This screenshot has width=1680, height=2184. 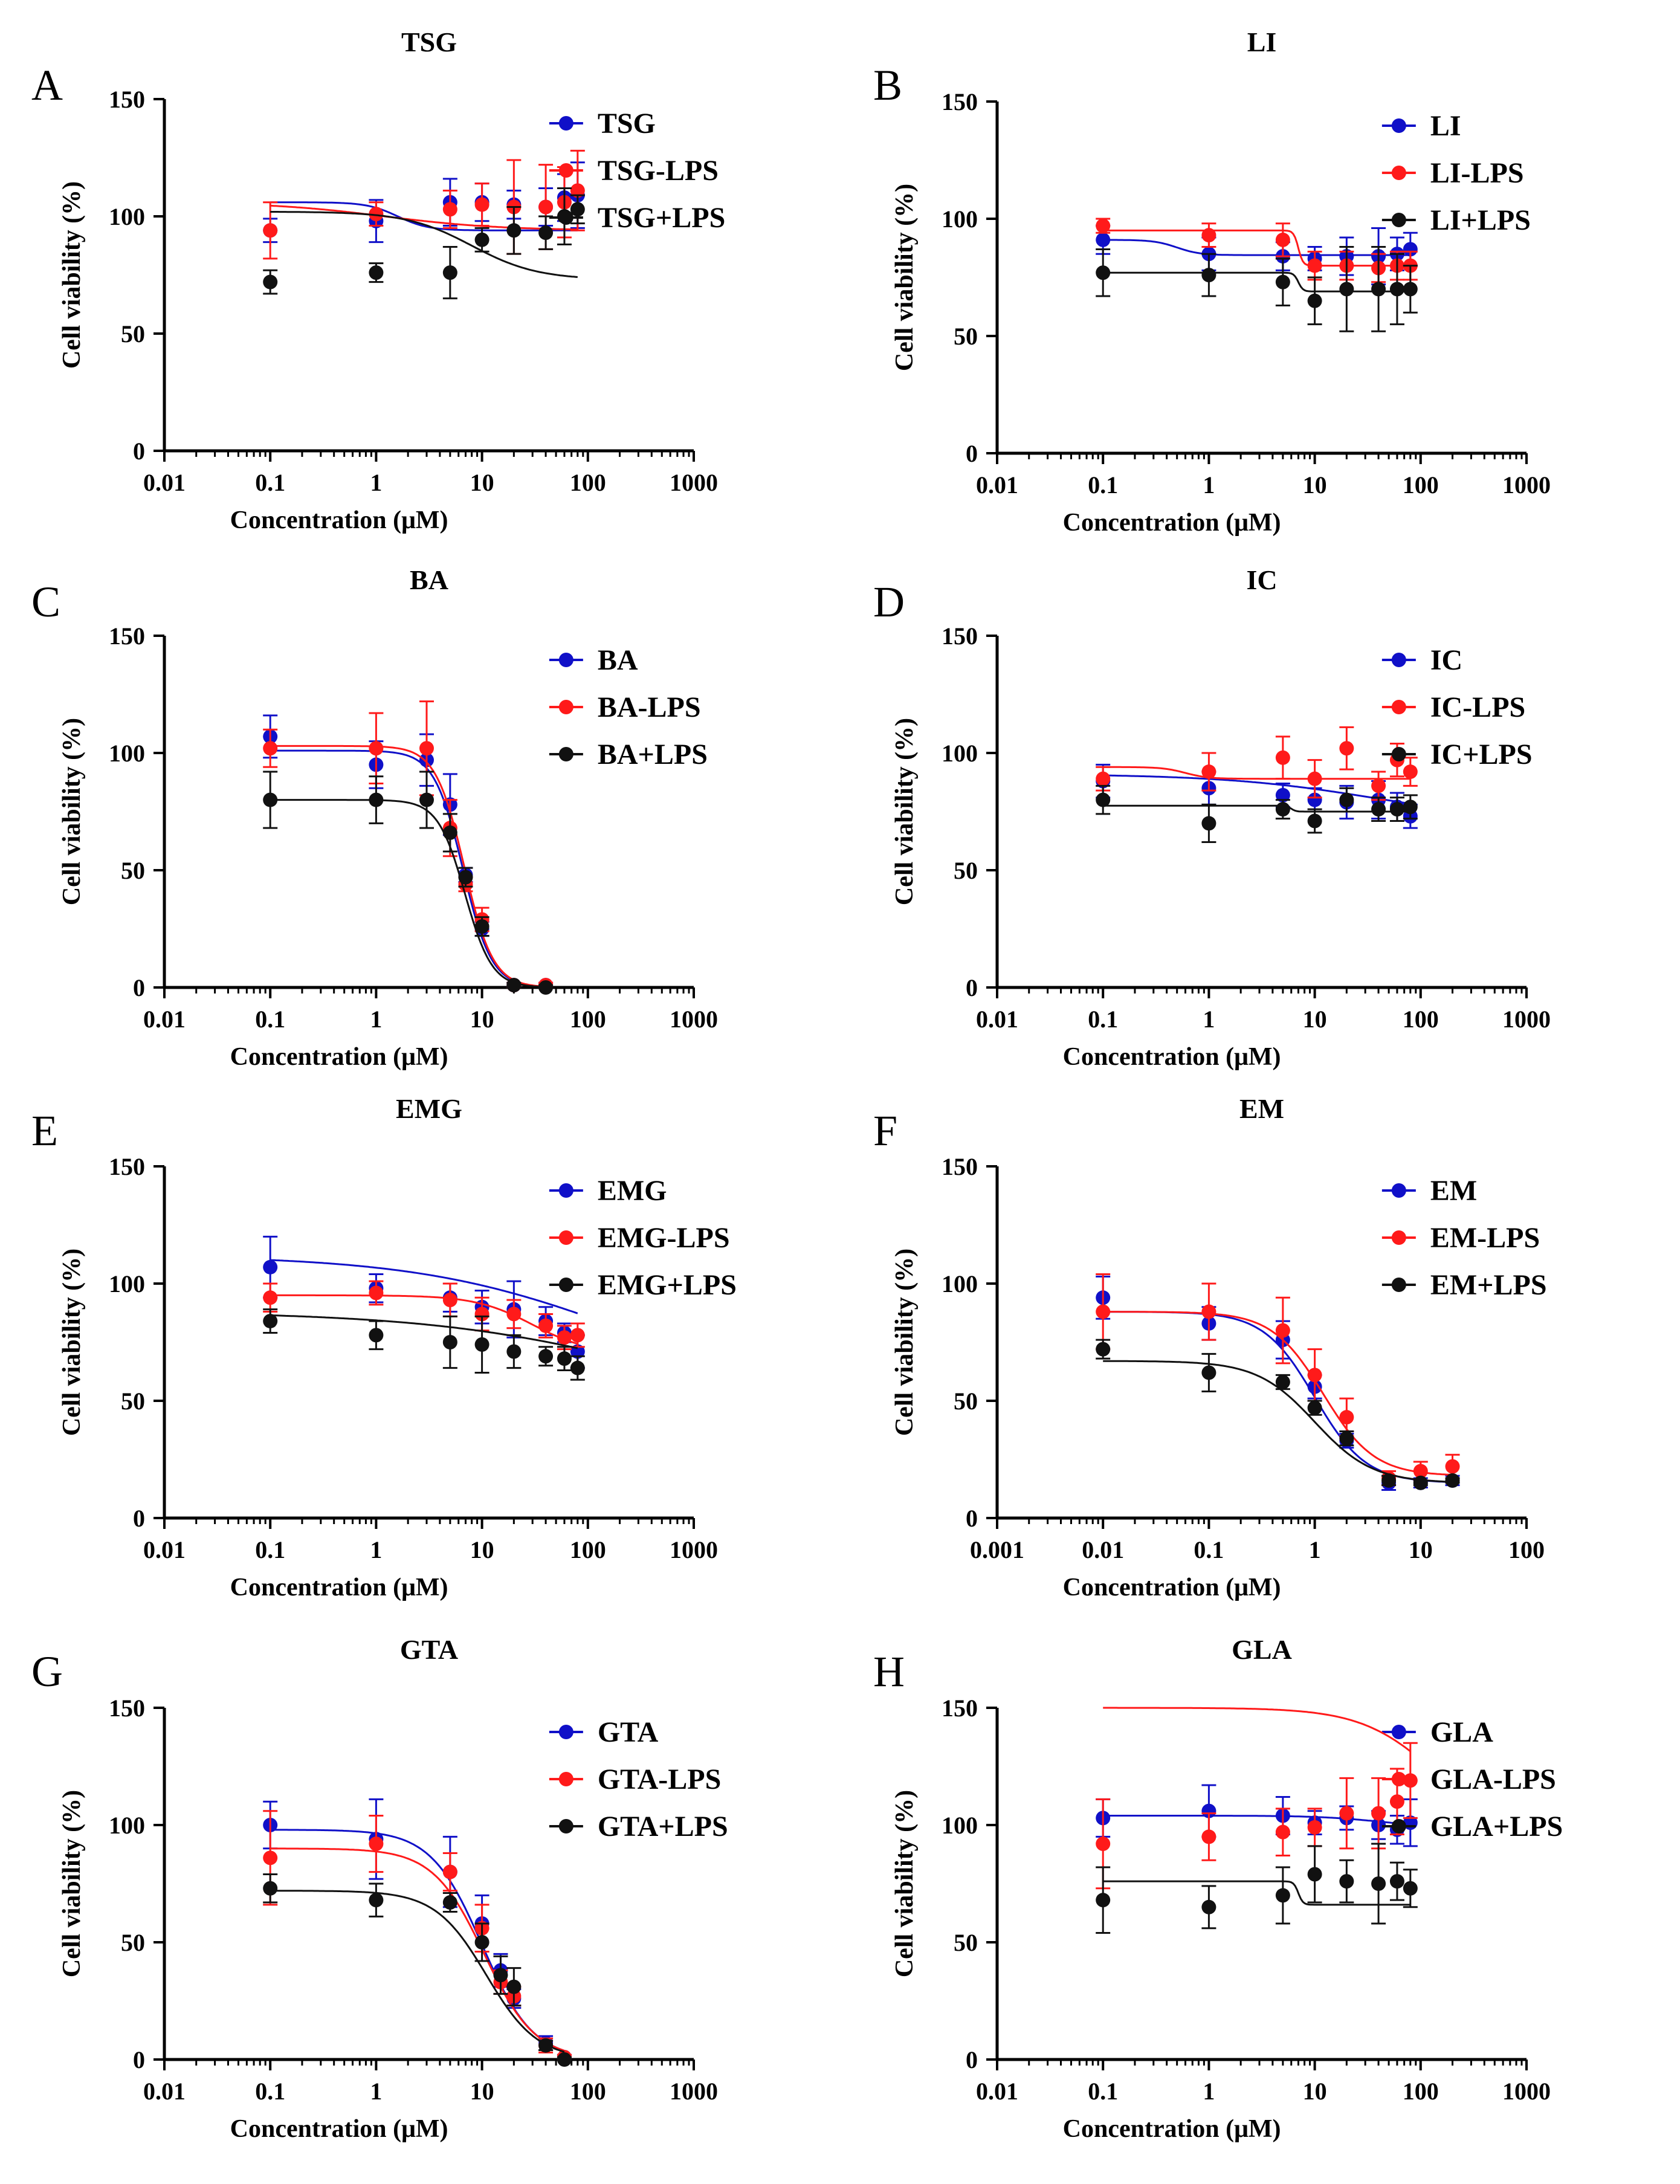 What do you see at coordinates (1261, 579) in the screenshot?
I see `panel-title: IC` at bounding box center [1261, 579].